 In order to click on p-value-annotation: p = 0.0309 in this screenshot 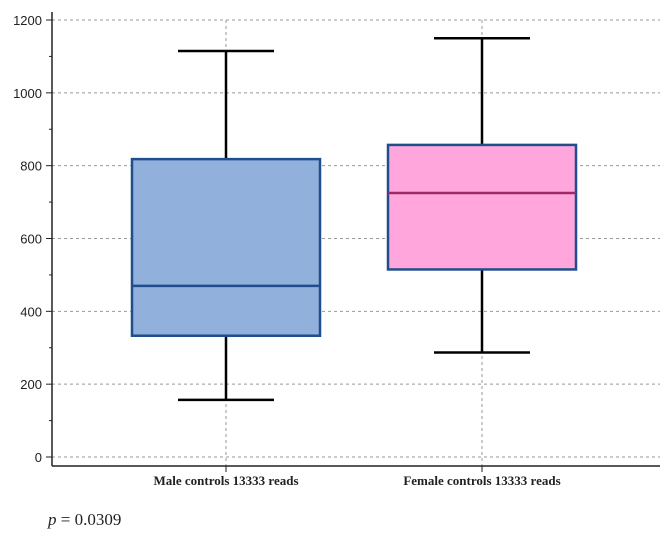, I will do `click(84, 520)`.